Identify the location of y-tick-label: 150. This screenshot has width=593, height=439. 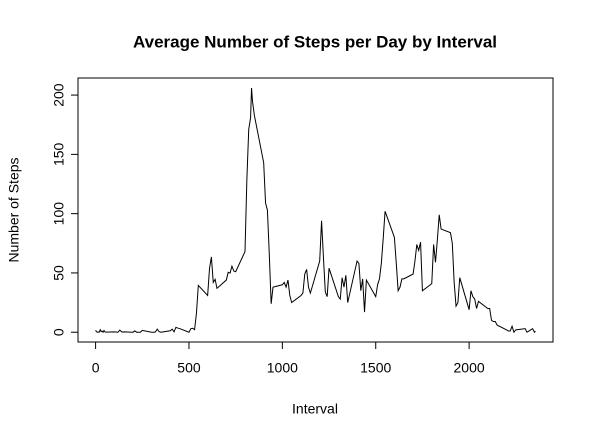
(59, 154).